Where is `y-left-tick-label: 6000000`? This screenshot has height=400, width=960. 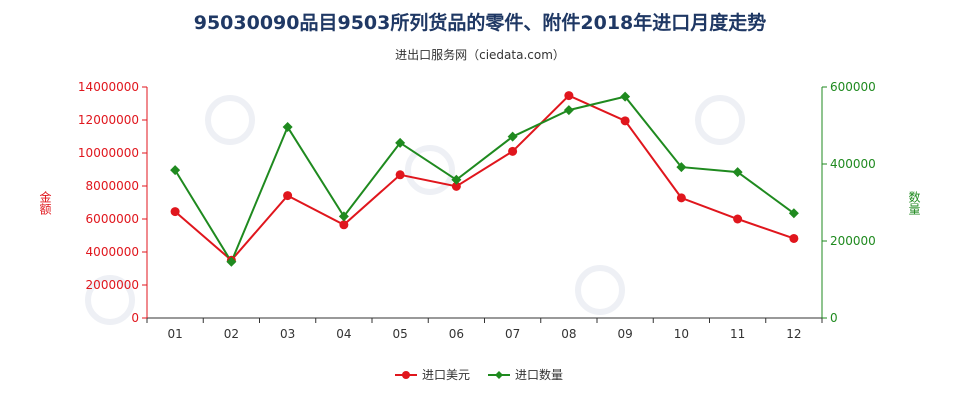 y-left-tick-label: 6000000 is located at coordinates (112, 219).